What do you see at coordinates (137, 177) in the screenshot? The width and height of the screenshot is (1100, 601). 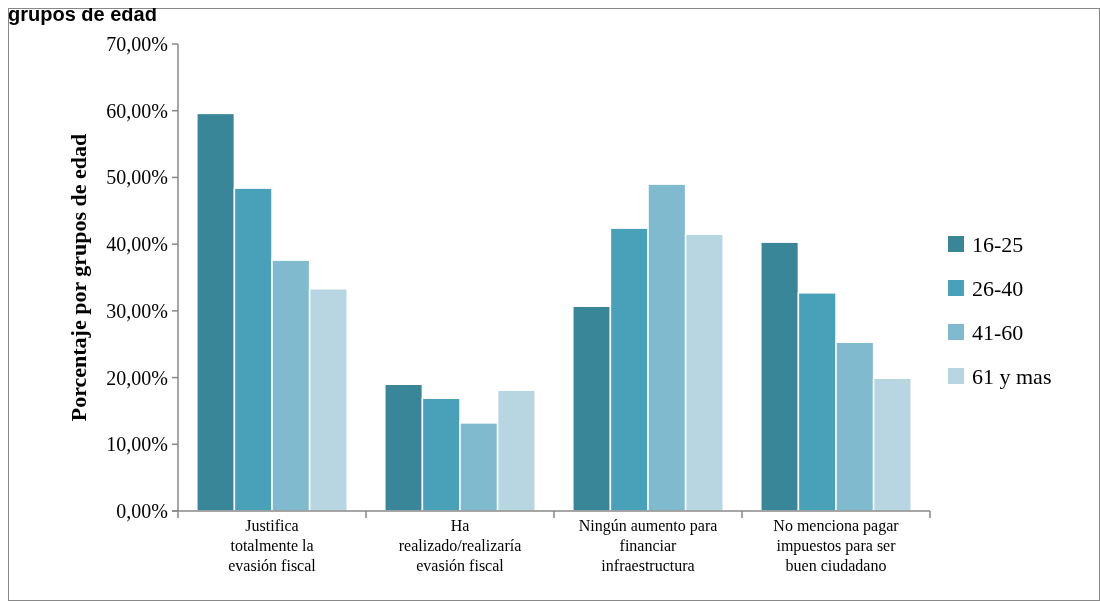 I see `y-tick-label: 50,00%` at bounding box center [137, 177].